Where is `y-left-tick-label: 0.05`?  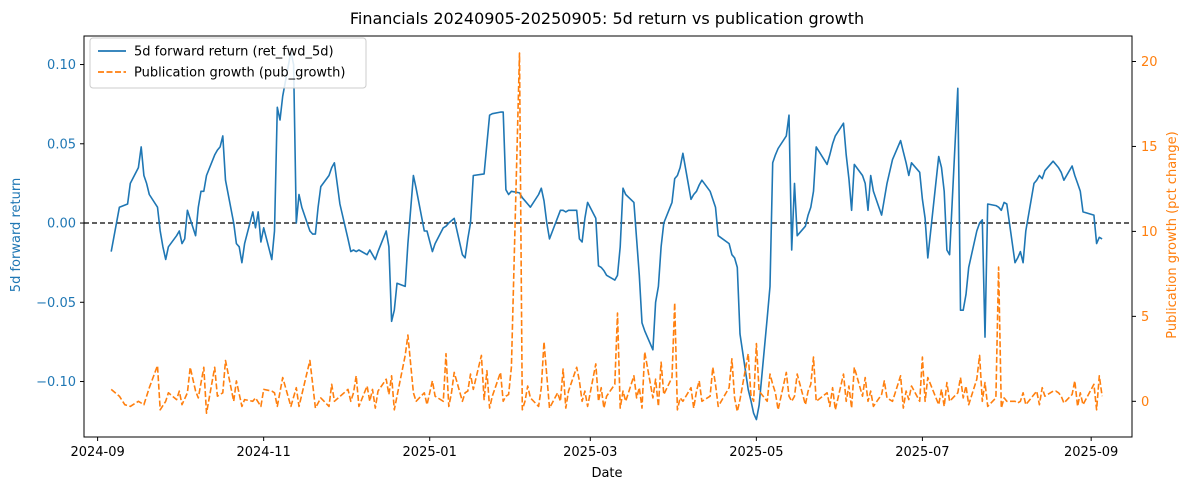
y-left-tick-label: 0.05 is located at coordinates (61, 144).